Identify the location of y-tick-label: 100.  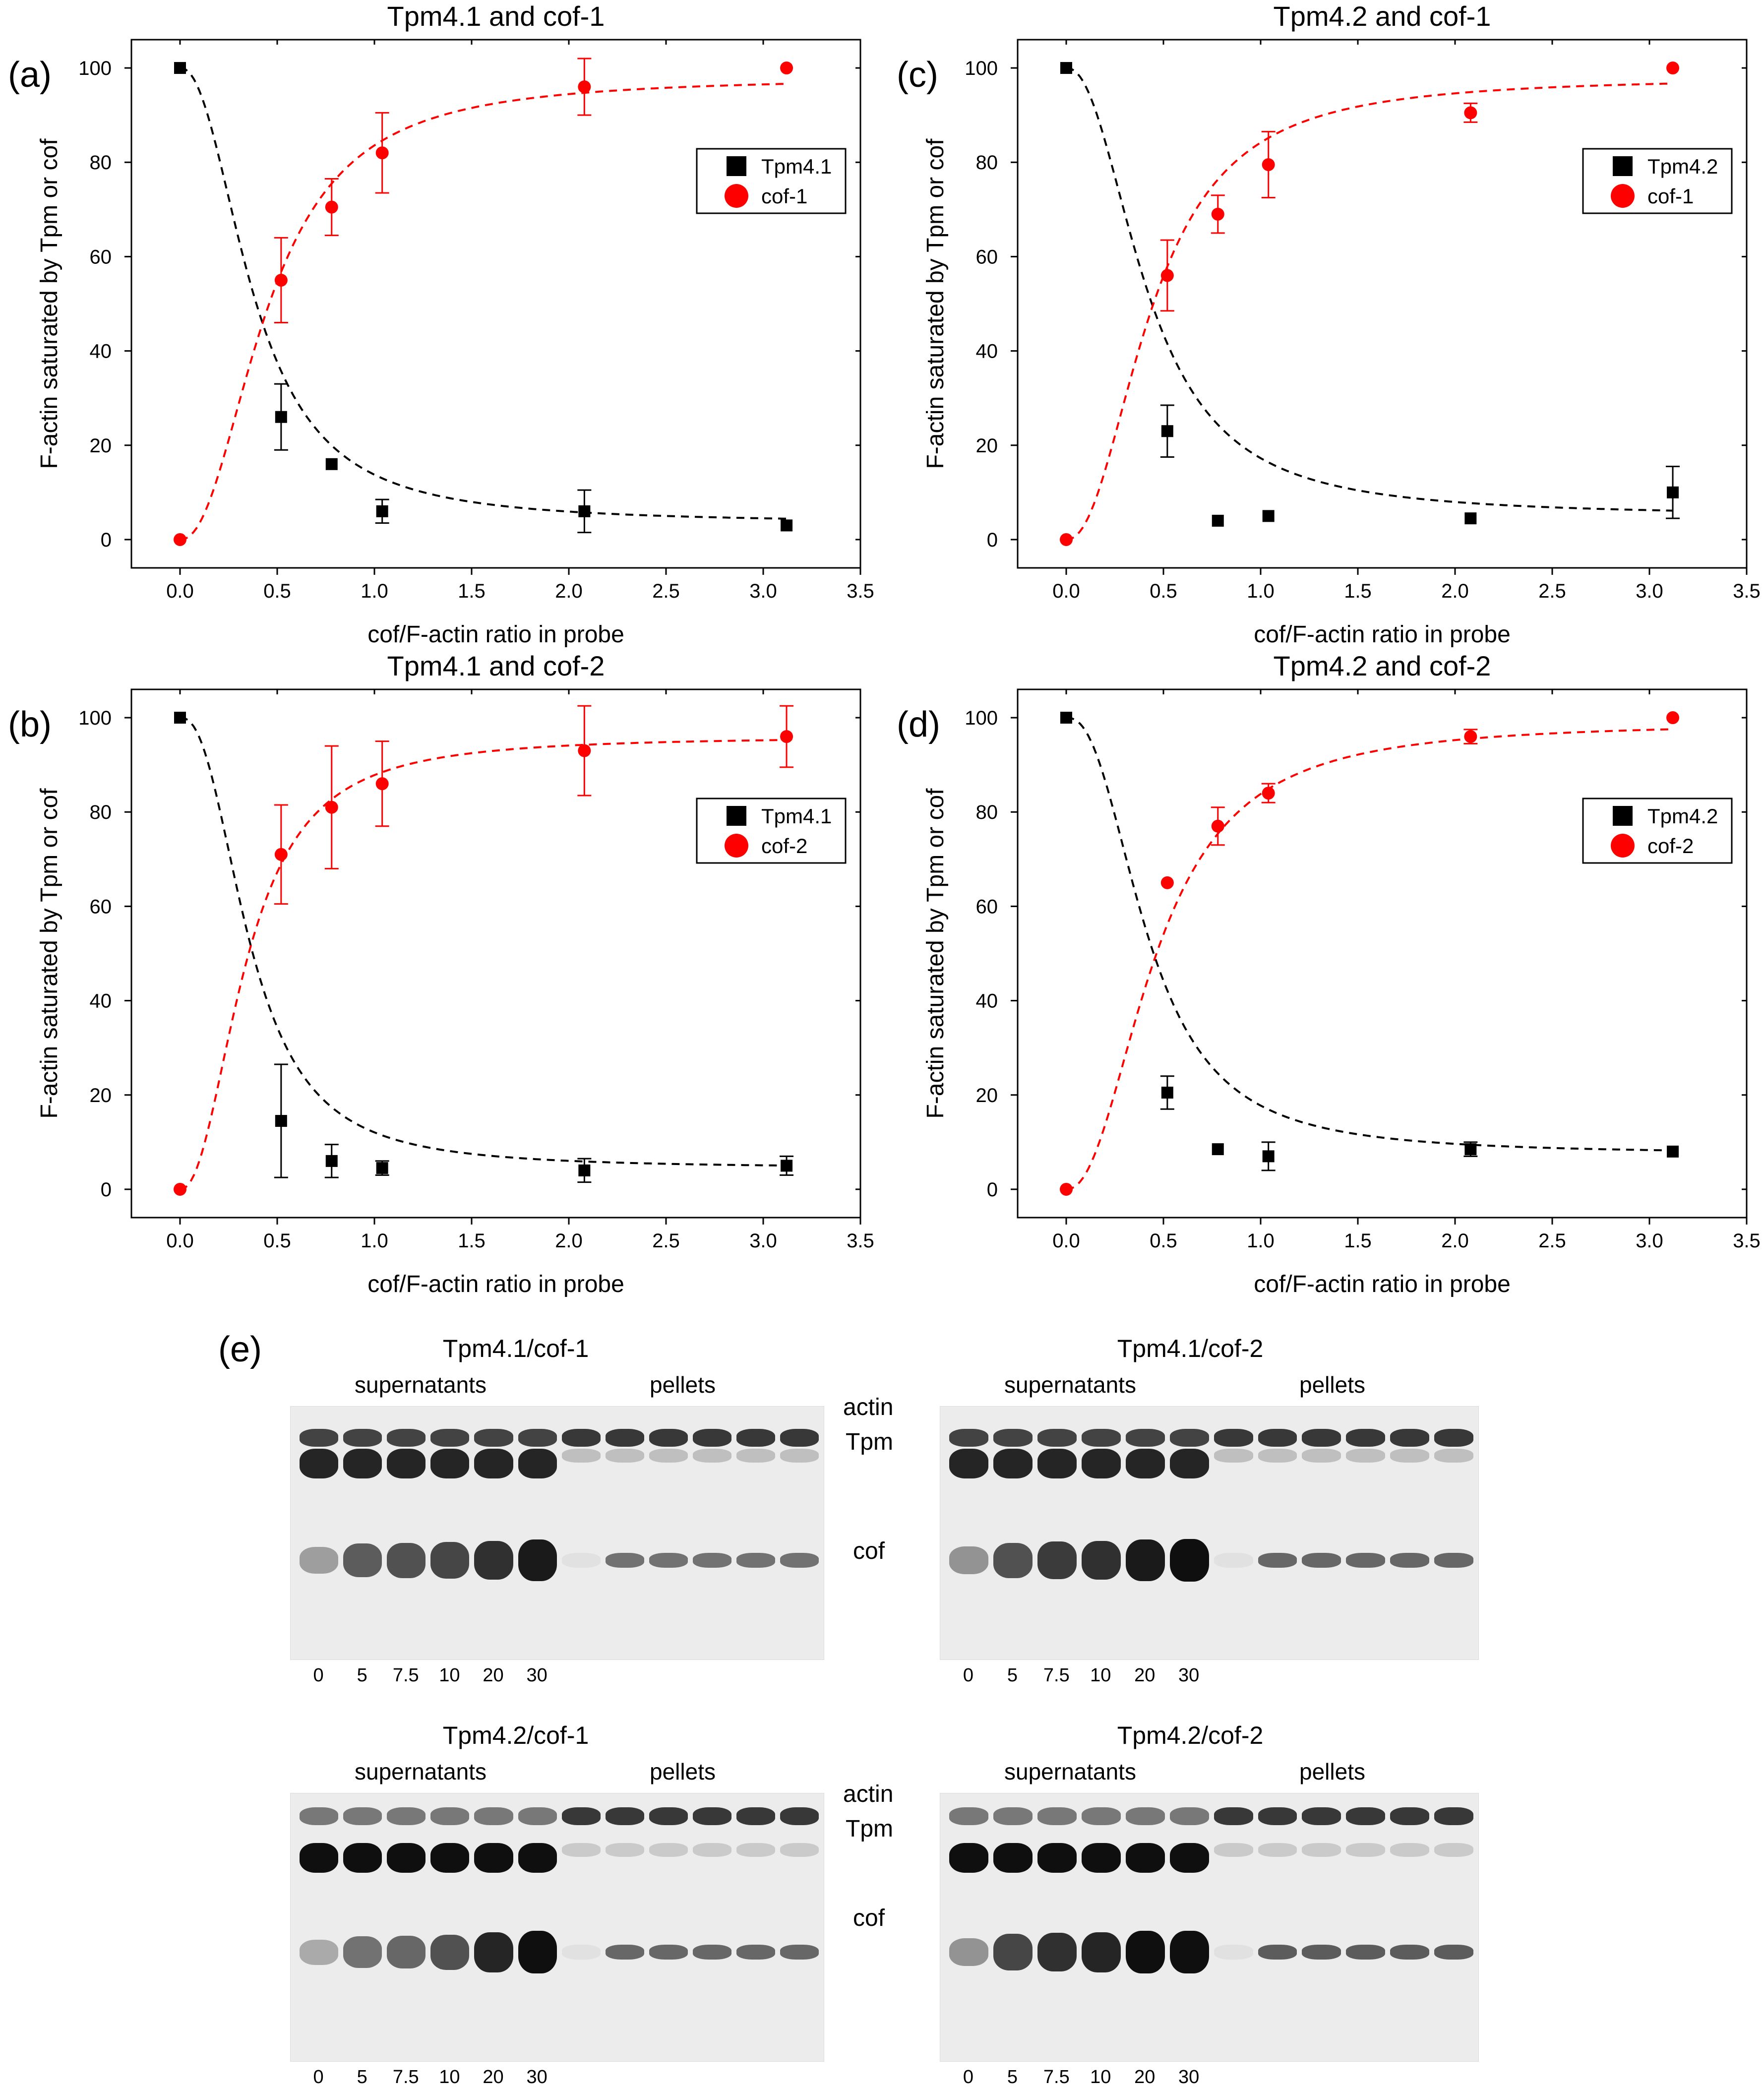
(95, 68).